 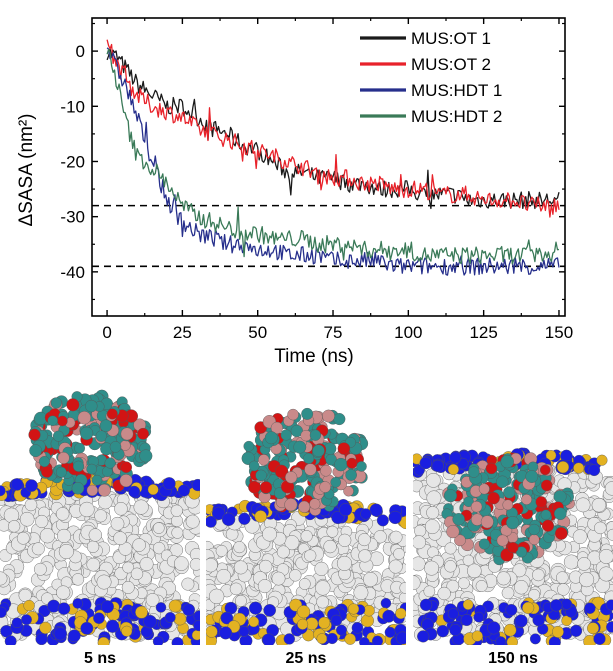 What do you see at coordinates (257, 332) in the screenshot?
I see `x-tick-label: 50` at bounding box center [257, 332].